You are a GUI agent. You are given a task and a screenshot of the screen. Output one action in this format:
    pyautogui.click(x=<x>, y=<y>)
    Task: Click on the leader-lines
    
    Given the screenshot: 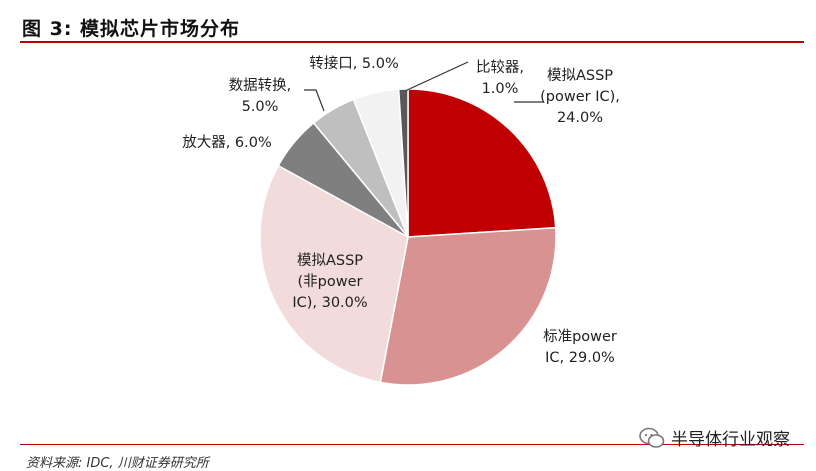 What is the action you would take?
    pyautogui.click(x=424, y=86)
    